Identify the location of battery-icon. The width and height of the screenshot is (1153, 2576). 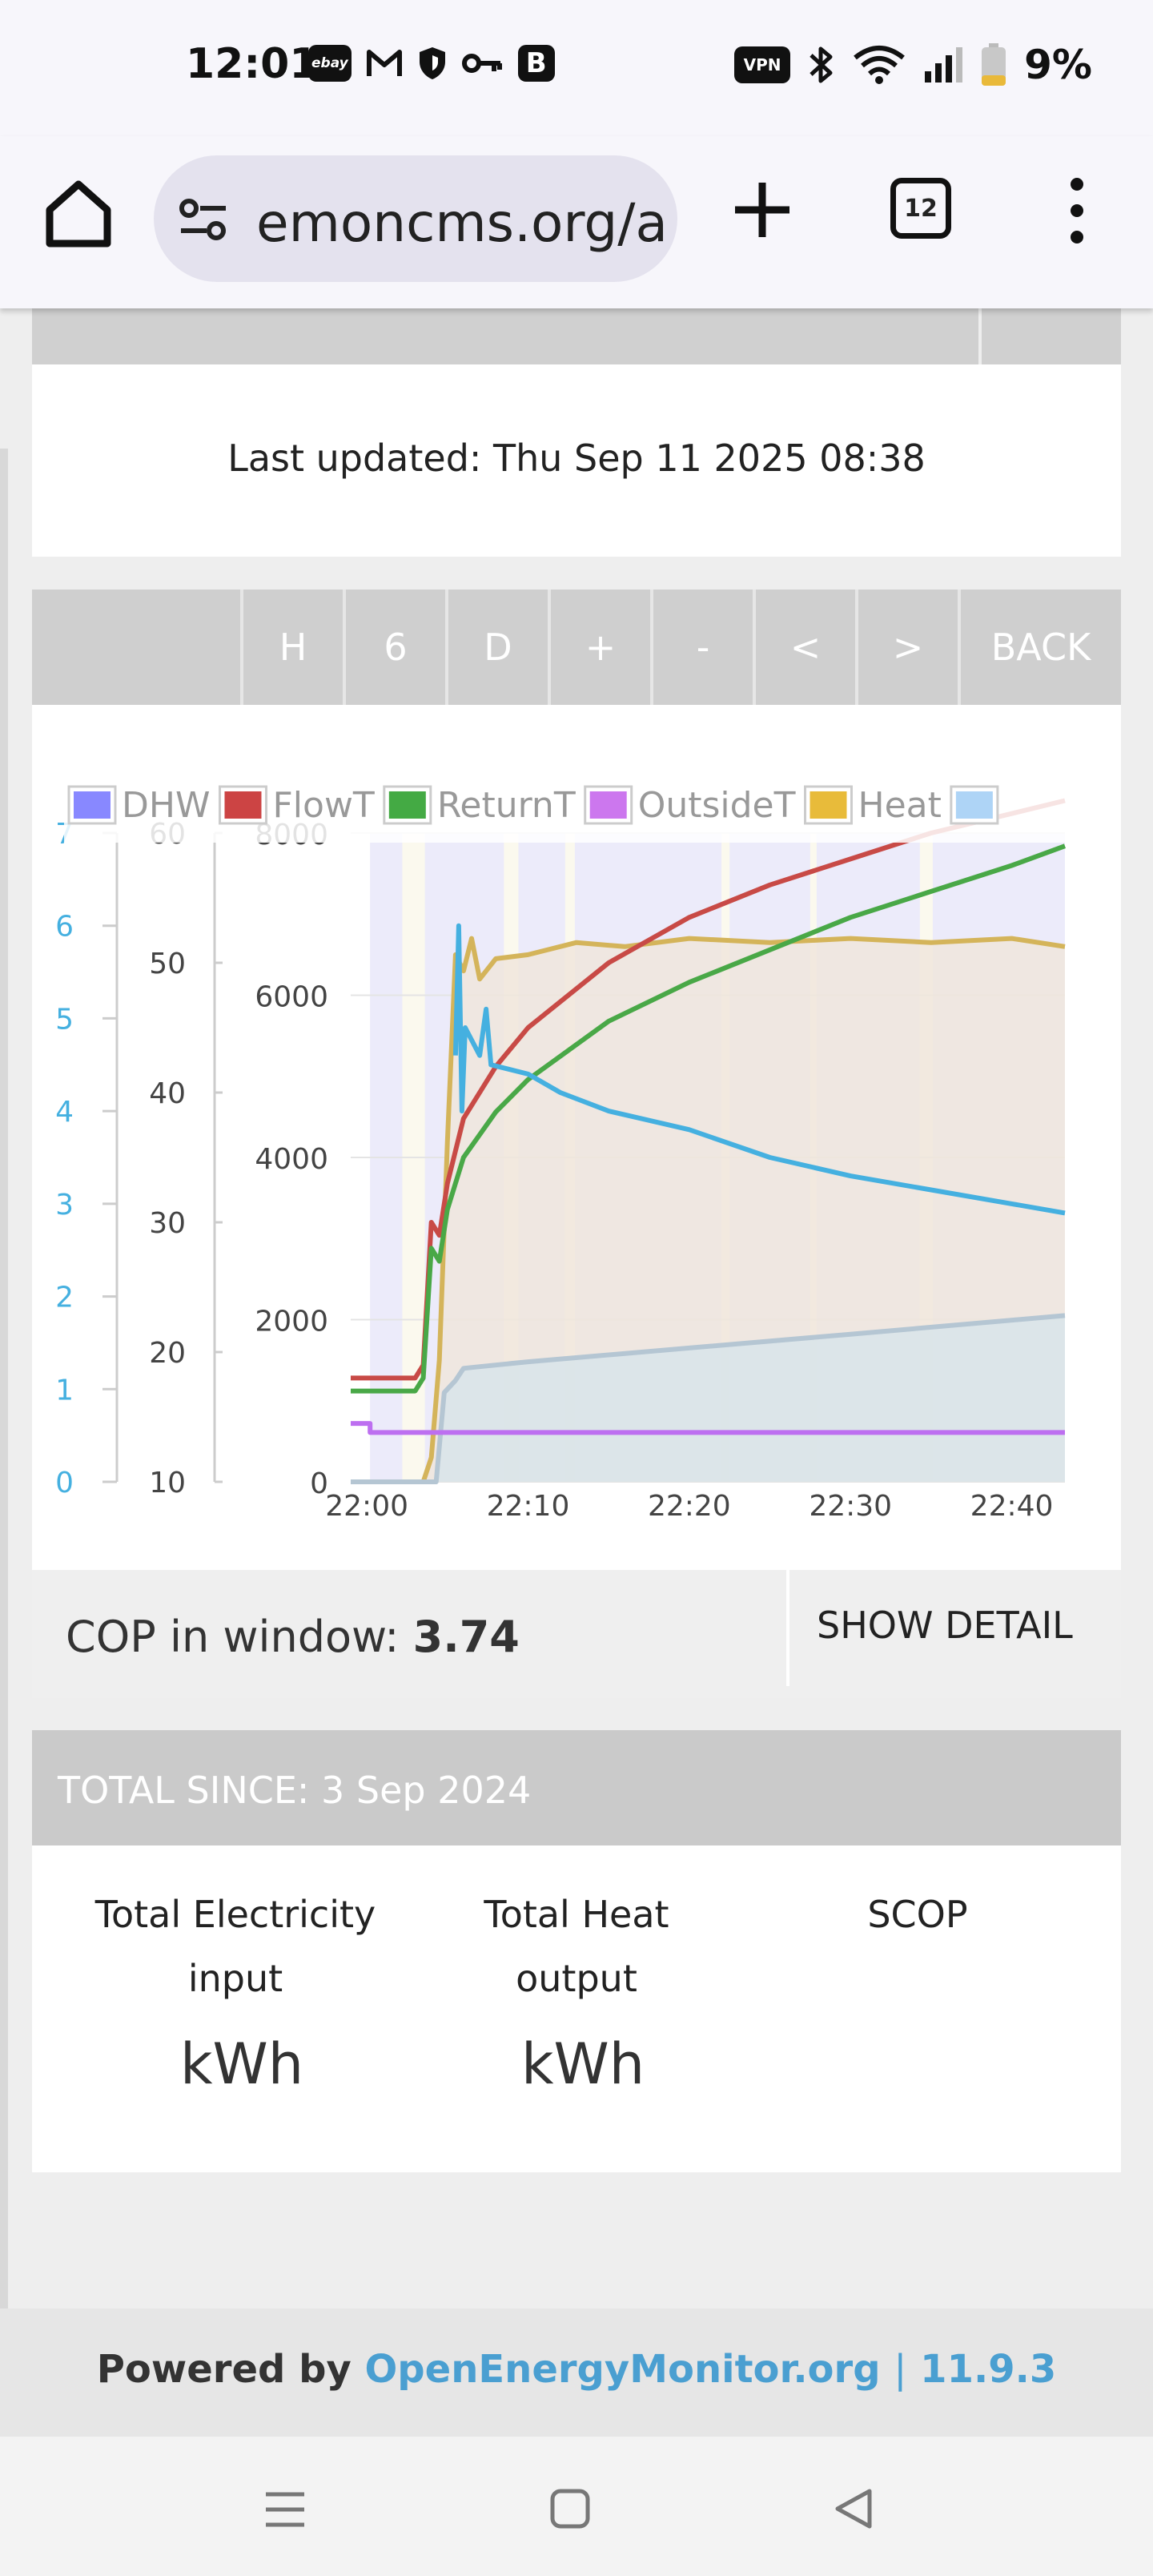
(994, 64).